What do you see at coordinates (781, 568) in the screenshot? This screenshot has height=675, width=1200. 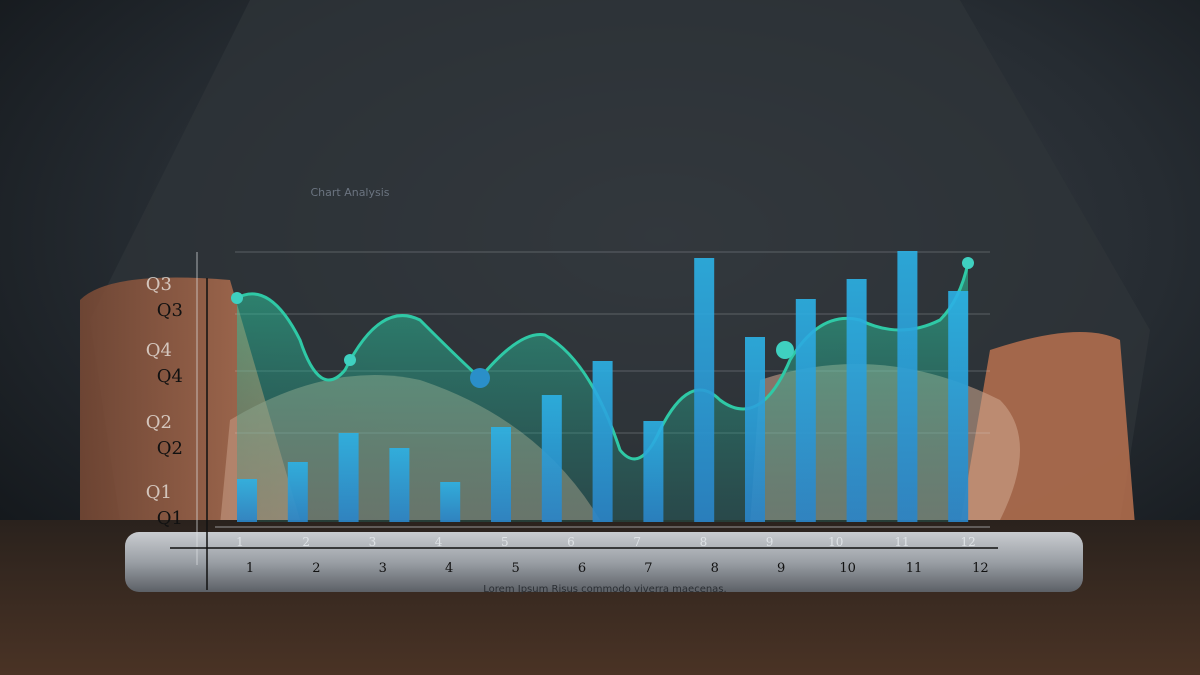 I see `front-x-label: 9` at bounding box center [781, 568].